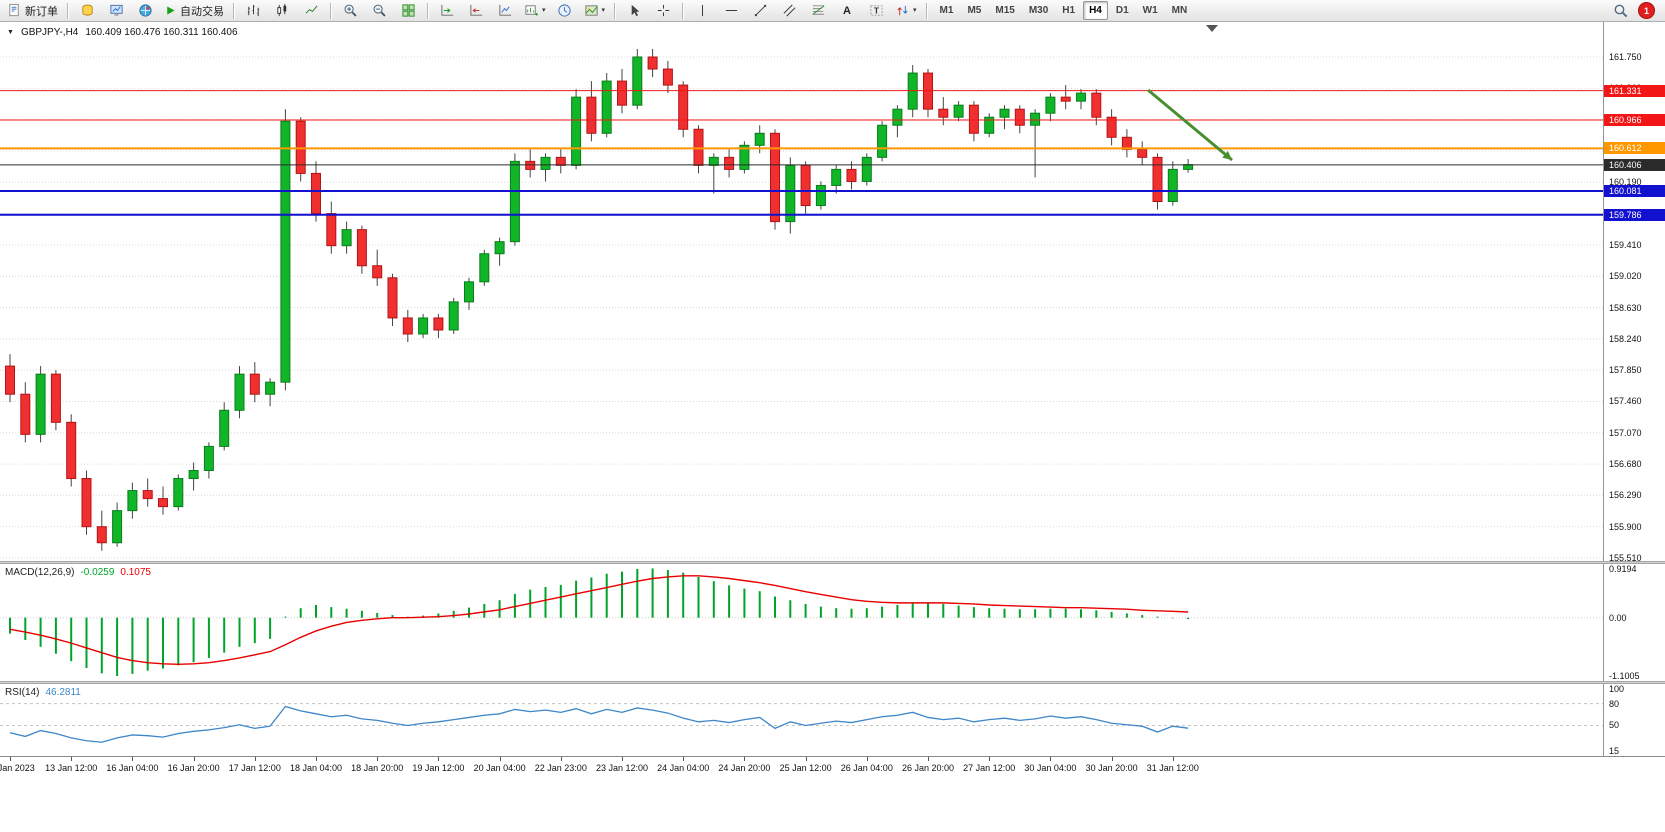 This screenshot has width=1665, height=832. I want to click on trendline-button, so click(760, 10).